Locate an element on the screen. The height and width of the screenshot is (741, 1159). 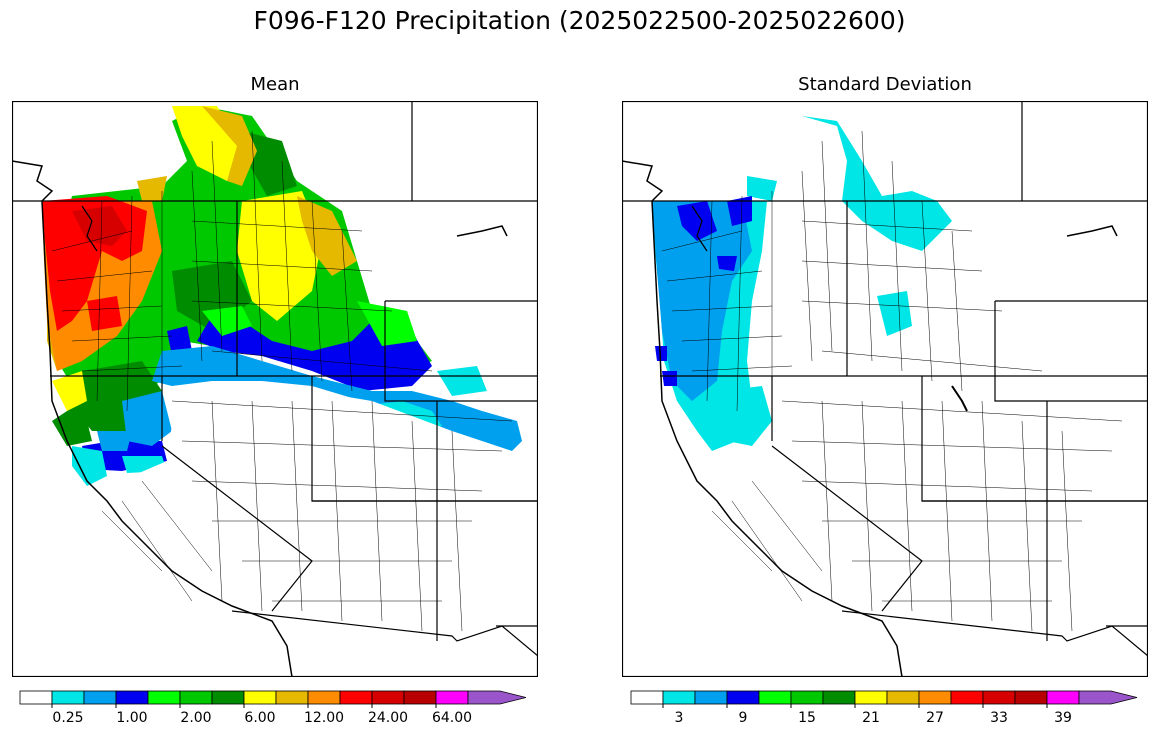
mean-colorbar-tick-label: 6.00 is located at coordinates (259, 718).